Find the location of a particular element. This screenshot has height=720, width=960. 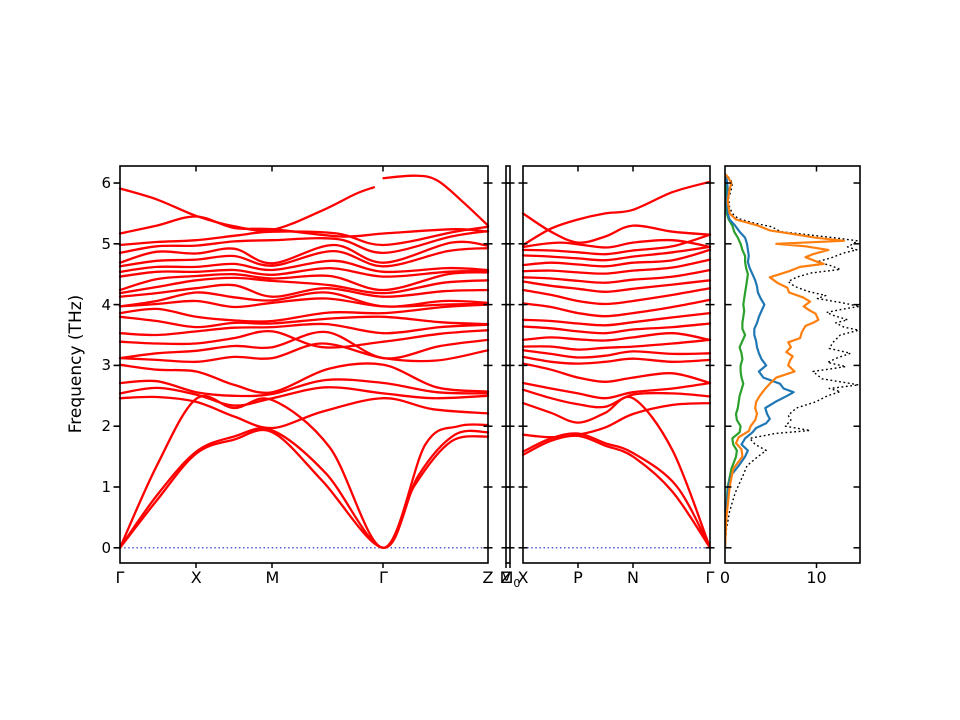

y-tick-label: 5 is located at coordinates (106, 243).